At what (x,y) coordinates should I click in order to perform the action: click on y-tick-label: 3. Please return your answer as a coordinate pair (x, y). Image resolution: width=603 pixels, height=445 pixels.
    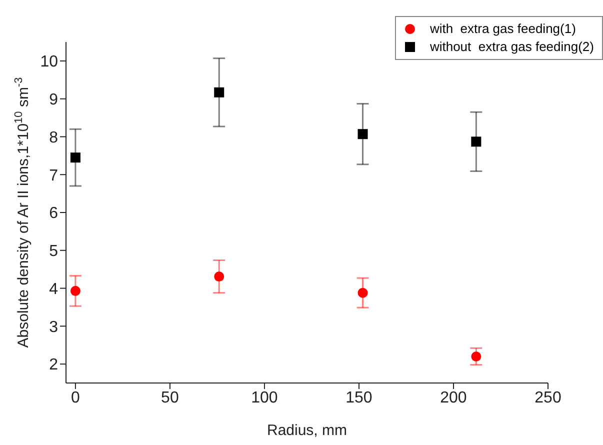
    Looking at the image, I should click on (53, 327).